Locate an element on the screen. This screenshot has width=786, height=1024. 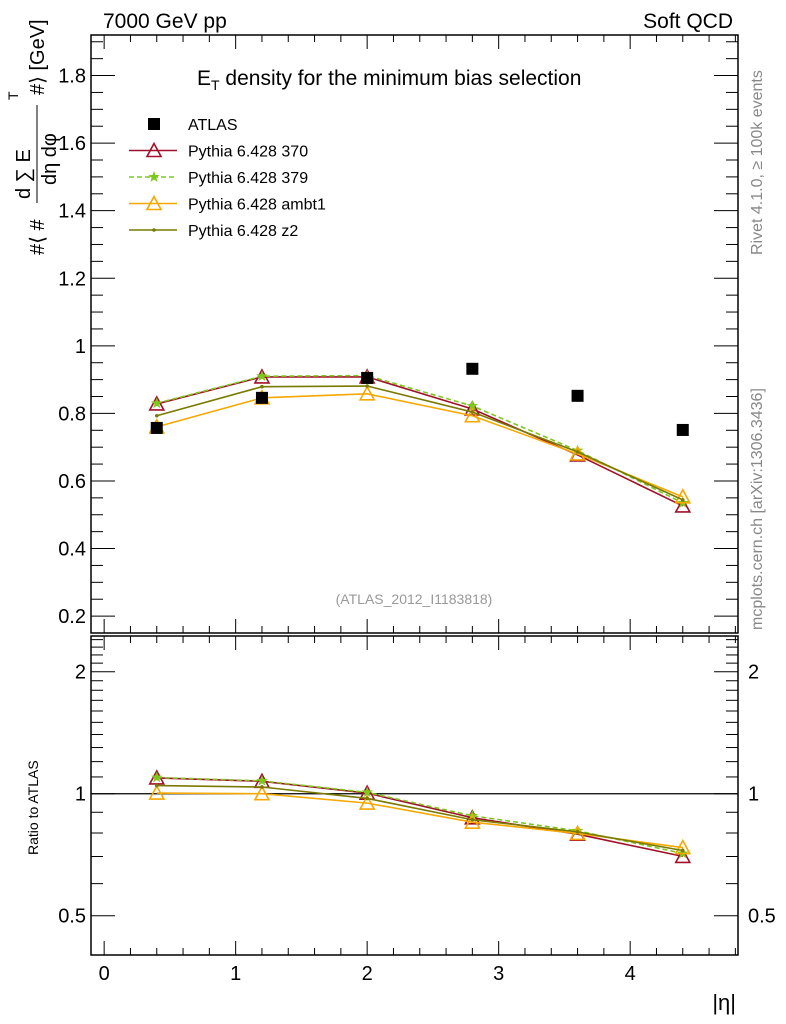
ratio-y-tick-label-right: 2 is located at coordinates (753, 673).